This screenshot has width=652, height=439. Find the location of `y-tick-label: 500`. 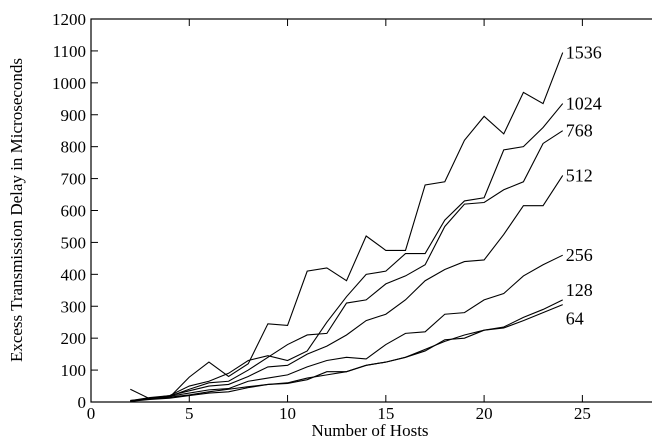

y-tick-label: 500 is located at coordinates (74, 242).